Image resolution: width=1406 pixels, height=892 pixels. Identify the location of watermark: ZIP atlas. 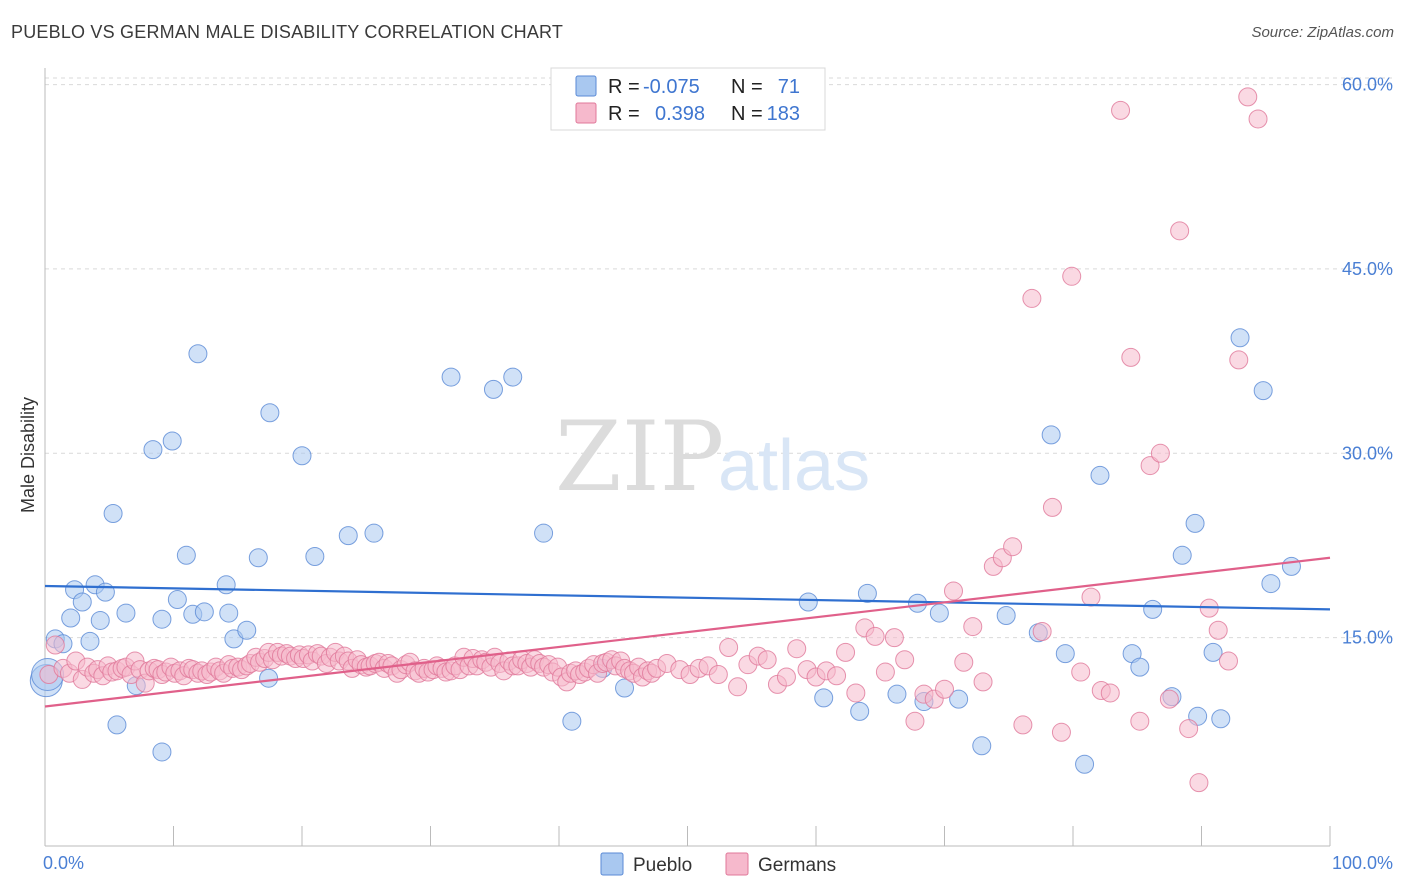
(712, 457).